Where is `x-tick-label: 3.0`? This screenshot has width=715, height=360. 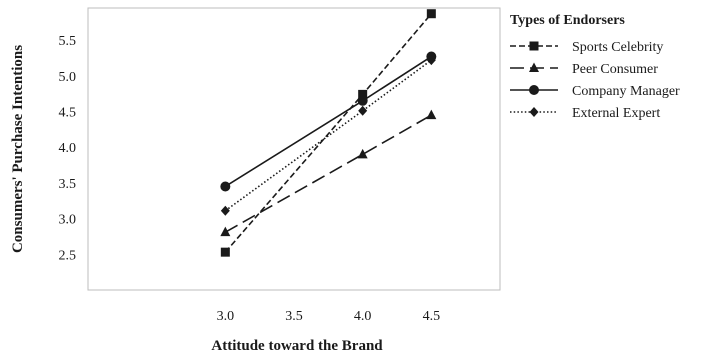 x-tick-label: 3.0 is located at coordinates (226, 316).